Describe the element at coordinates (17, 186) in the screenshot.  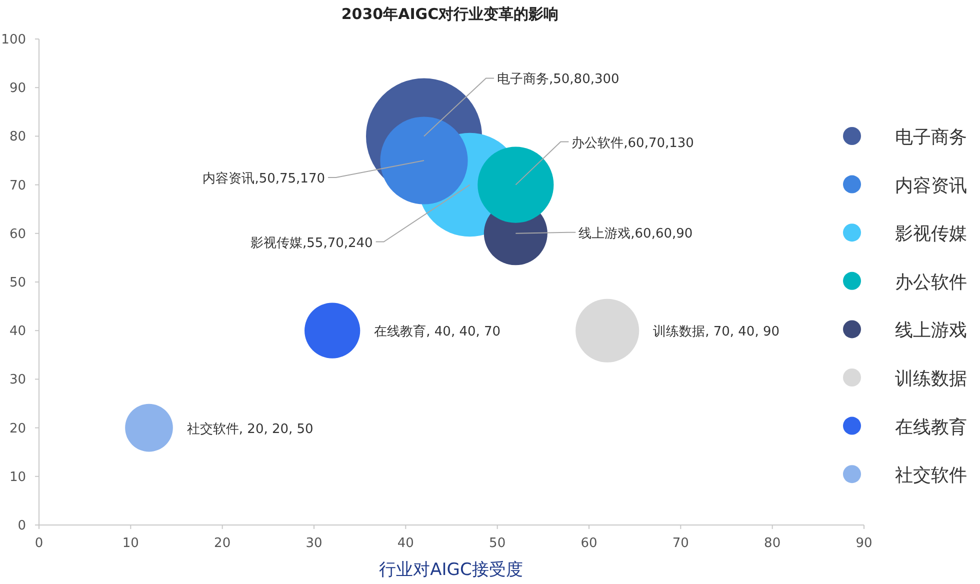
I see `y-tick-label: 70` at that location.